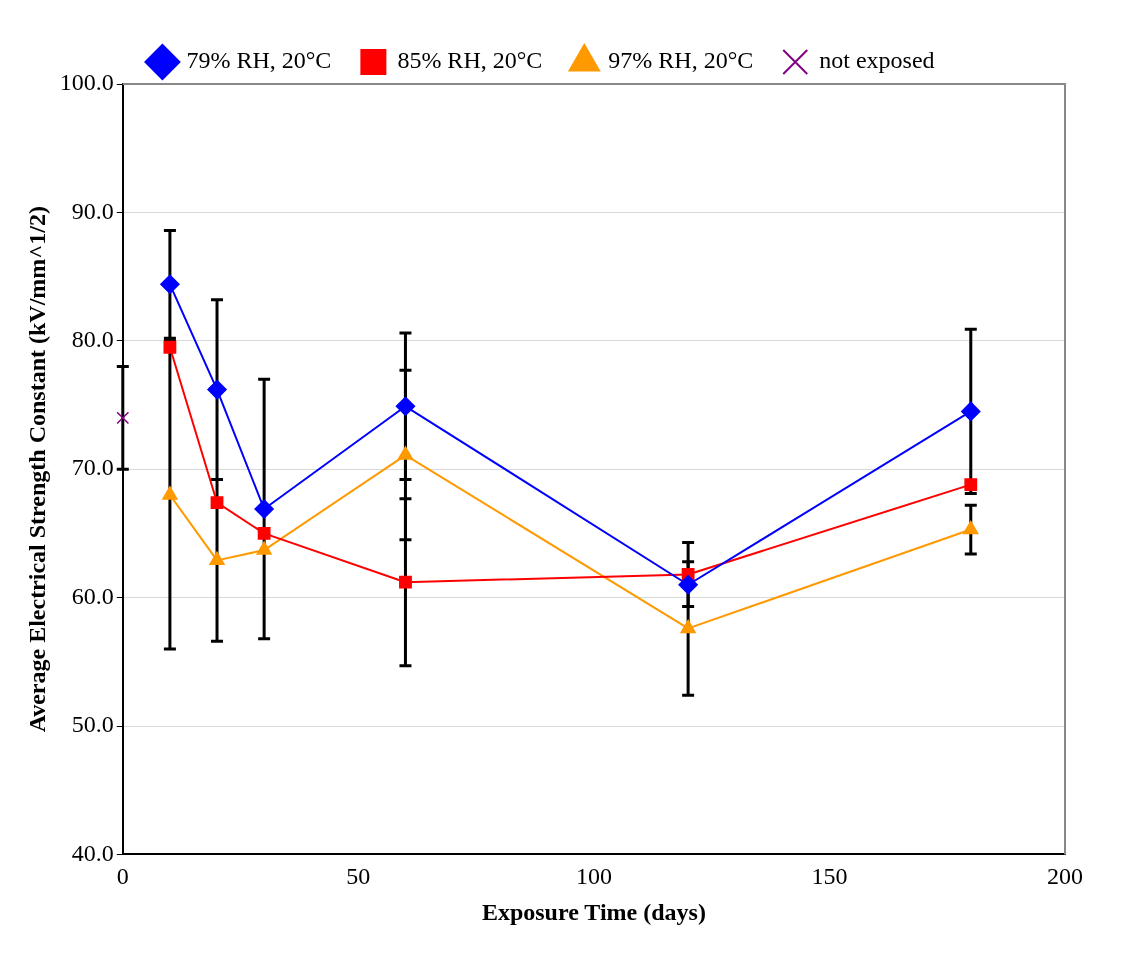 Image resolution: width=1135 pixels, height=962 pixels. Describe the element at coordinates (358, 876) in the screenshot. I see `x-tick-label: 50` at that location.